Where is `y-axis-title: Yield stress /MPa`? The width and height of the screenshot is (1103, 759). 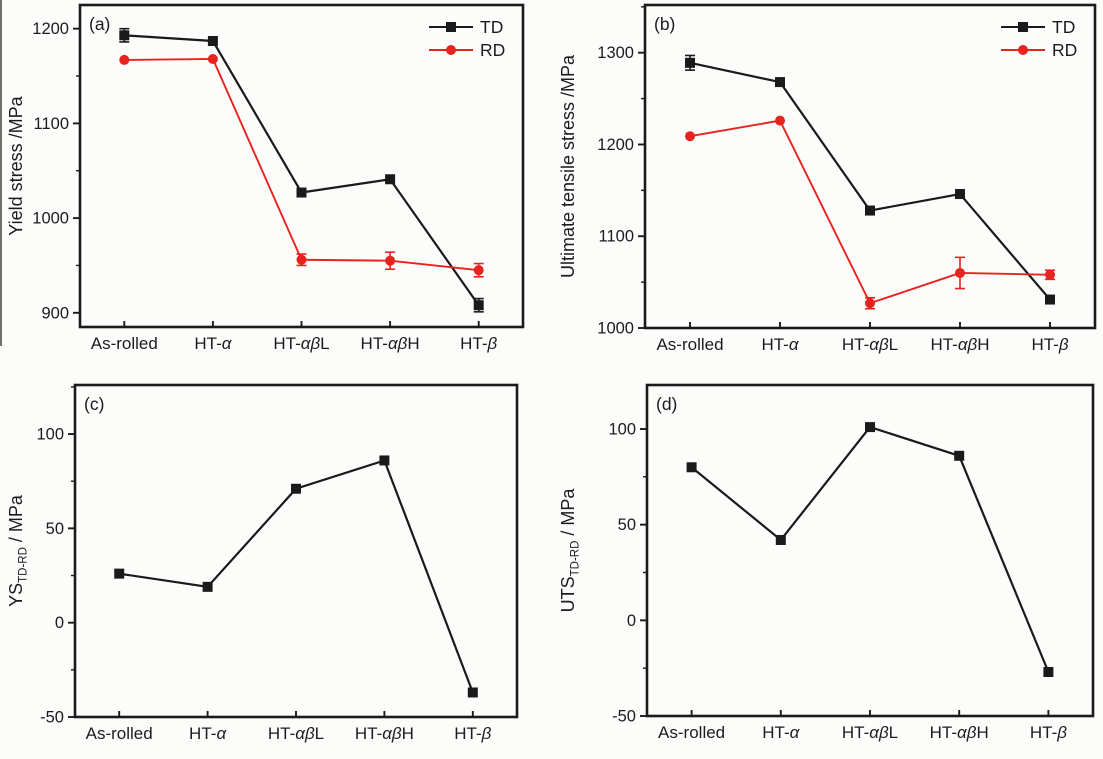
y-axis-title: Yield stress /MPa is located at coordinates (16, 165).